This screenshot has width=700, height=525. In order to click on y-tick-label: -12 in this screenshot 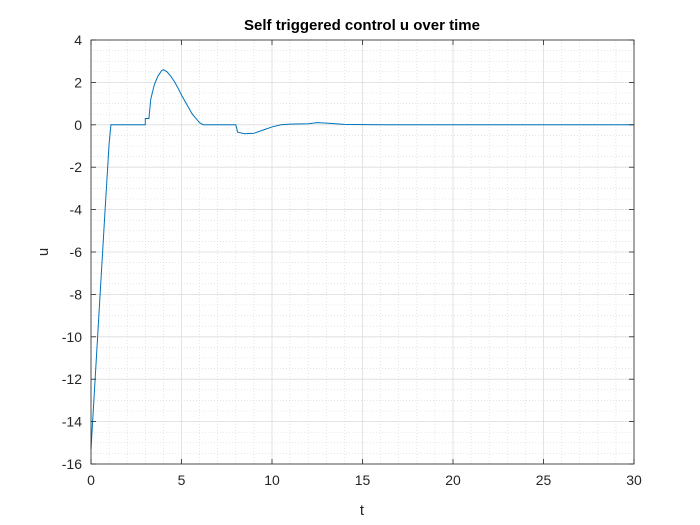, I will do `click(72, 379)`.